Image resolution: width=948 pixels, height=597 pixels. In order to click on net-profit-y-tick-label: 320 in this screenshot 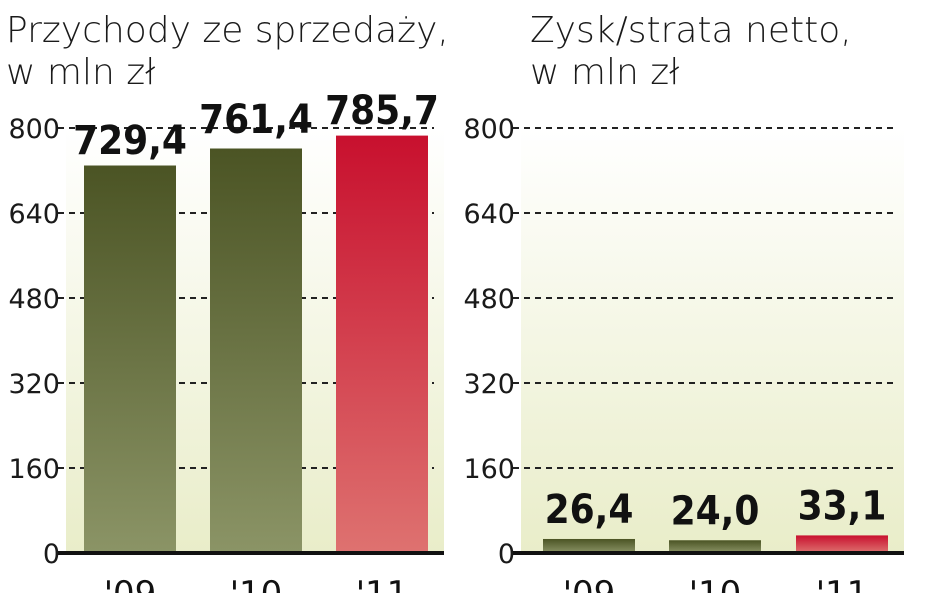, I will do `click(489, 384)`.